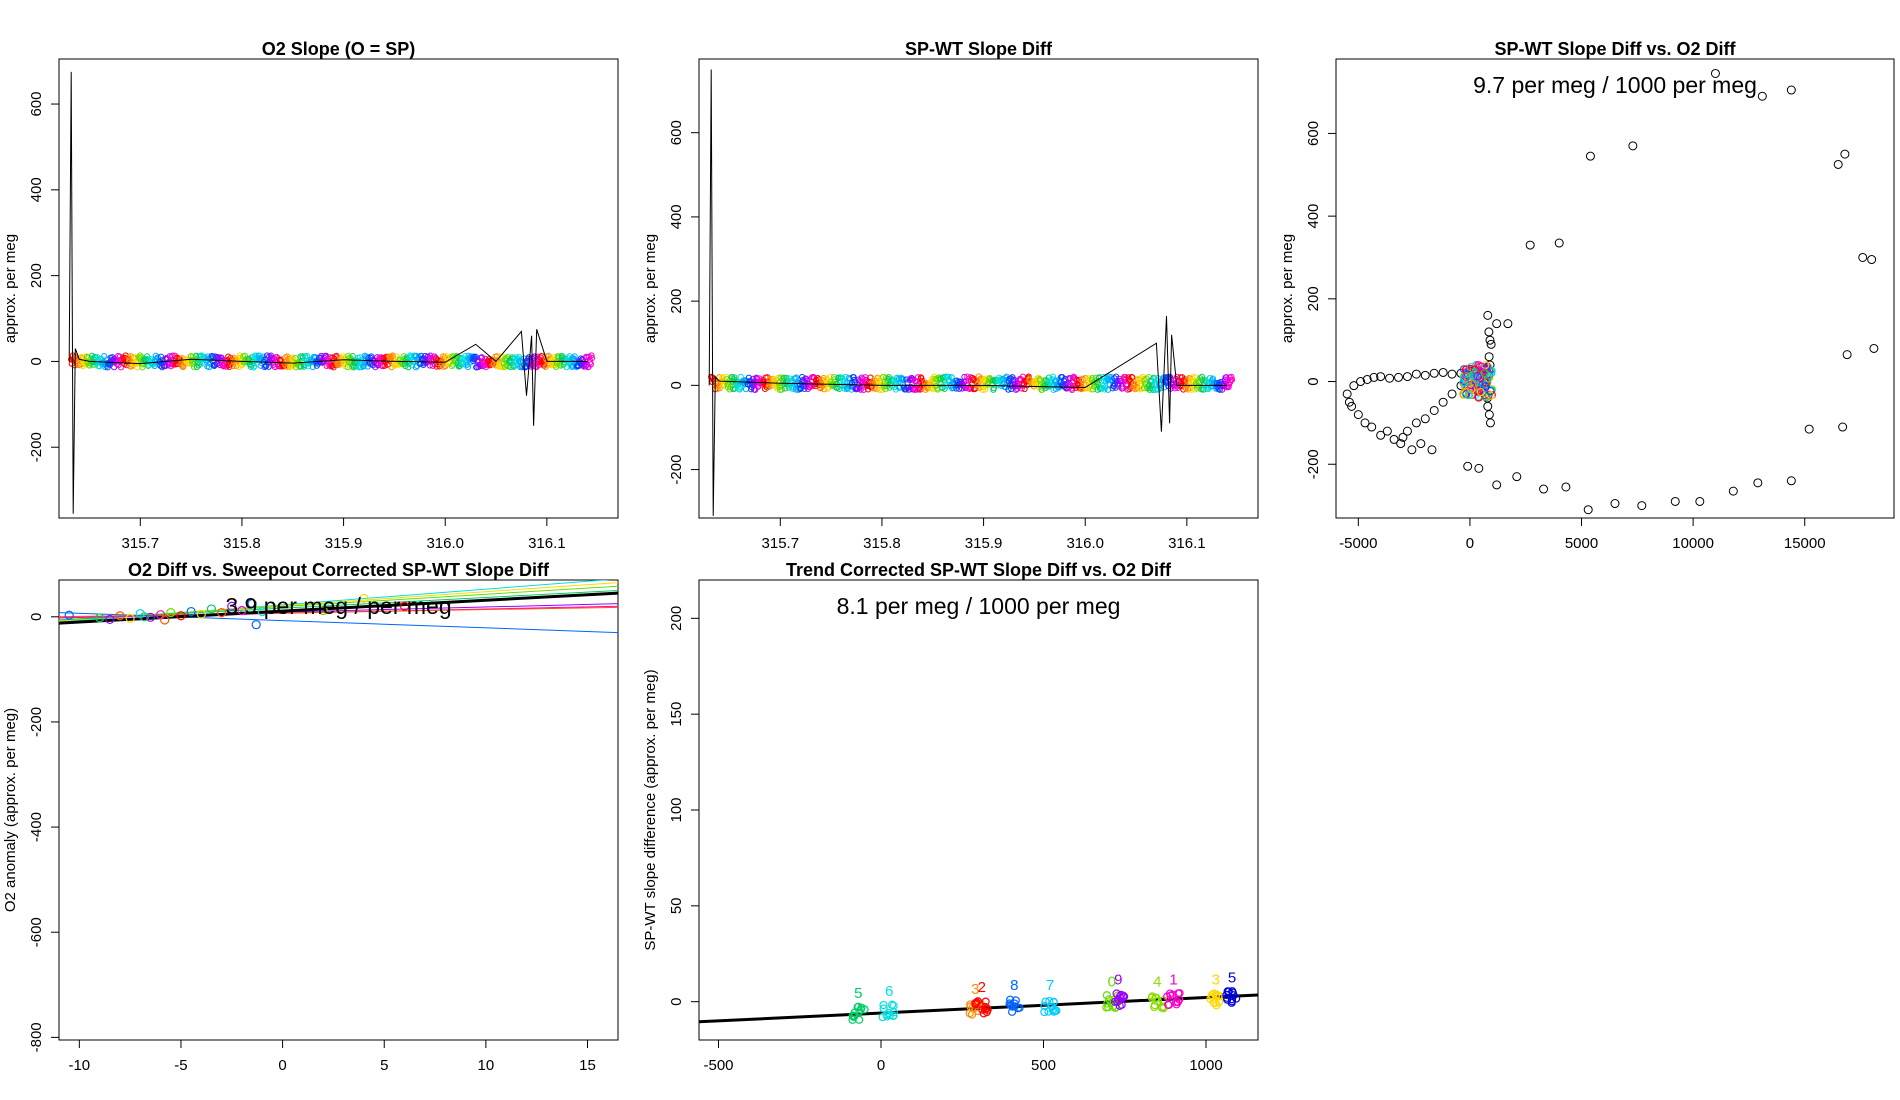  Describe the element at coordinates (1313, 216) in the screenshot. I see `y-tick-label: 400` at that location.